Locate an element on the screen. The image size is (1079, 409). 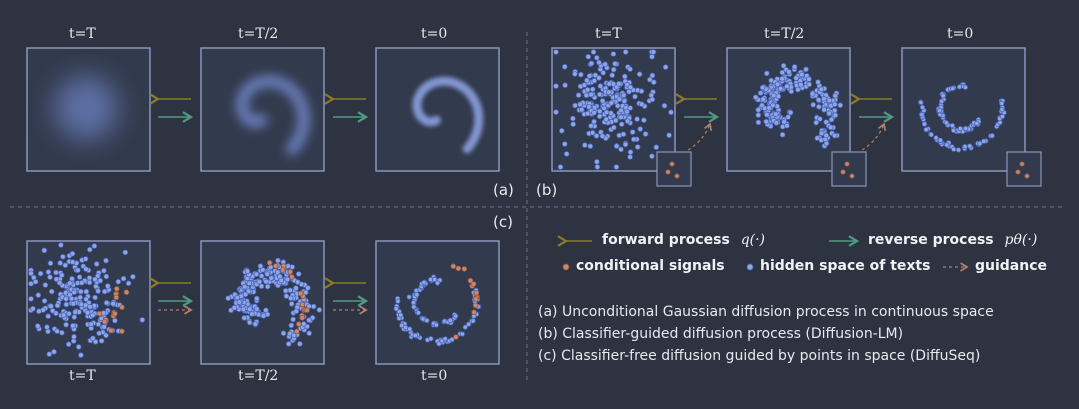
panel-a-label-2: t=T/2 is located at coordinates (258, 34).